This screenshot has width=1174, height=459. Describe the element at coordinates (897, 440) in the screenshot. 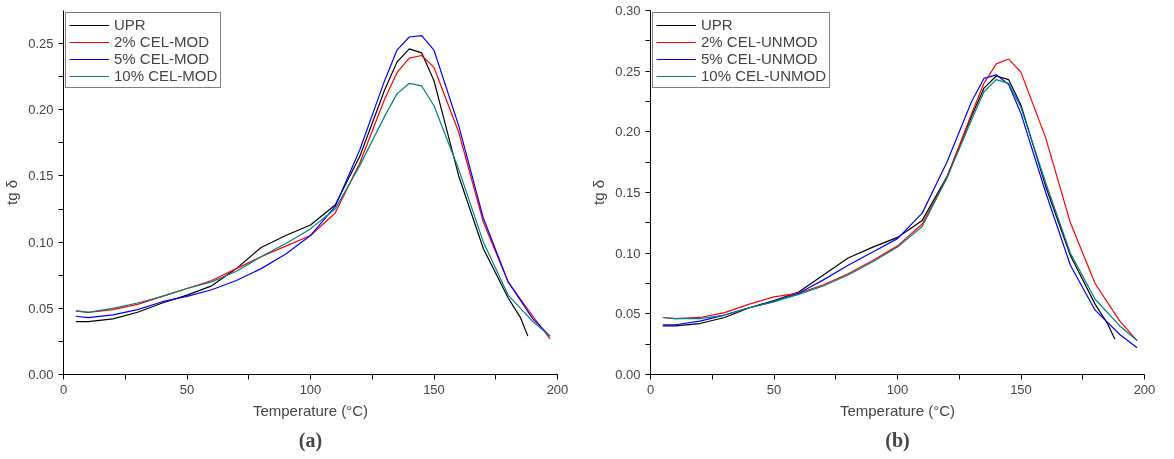

I see `text: (b)` at that location.